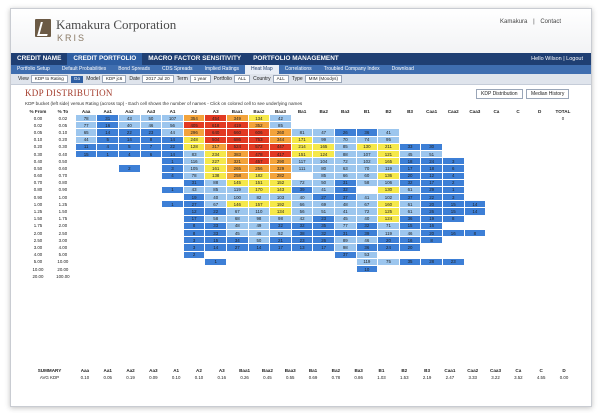 This screenshot has width=602, height=413. I want to click on heat-cell: 12, so click(431, 175).